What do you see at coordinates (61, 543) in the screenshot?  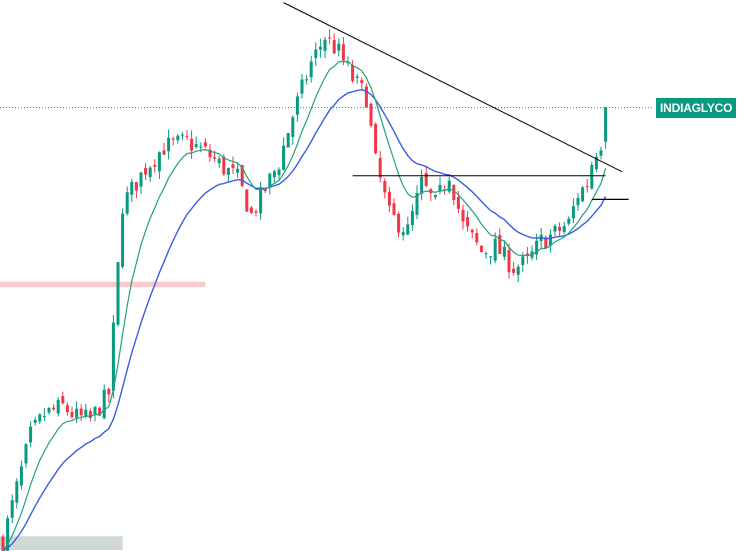 I see `demand-zone` at bounding box center [61, 543].